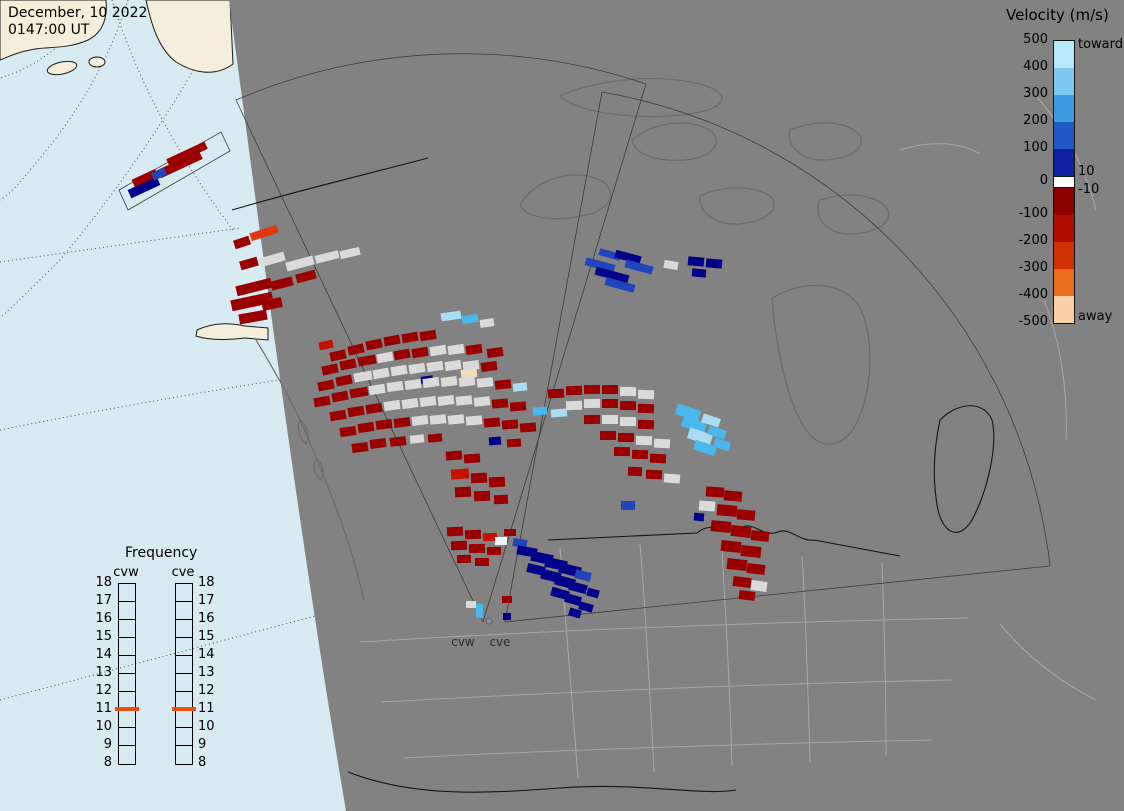 This screenshot has height=811, width=1124. I want to click on frequency-tick-label: 9, so click(107, 744).